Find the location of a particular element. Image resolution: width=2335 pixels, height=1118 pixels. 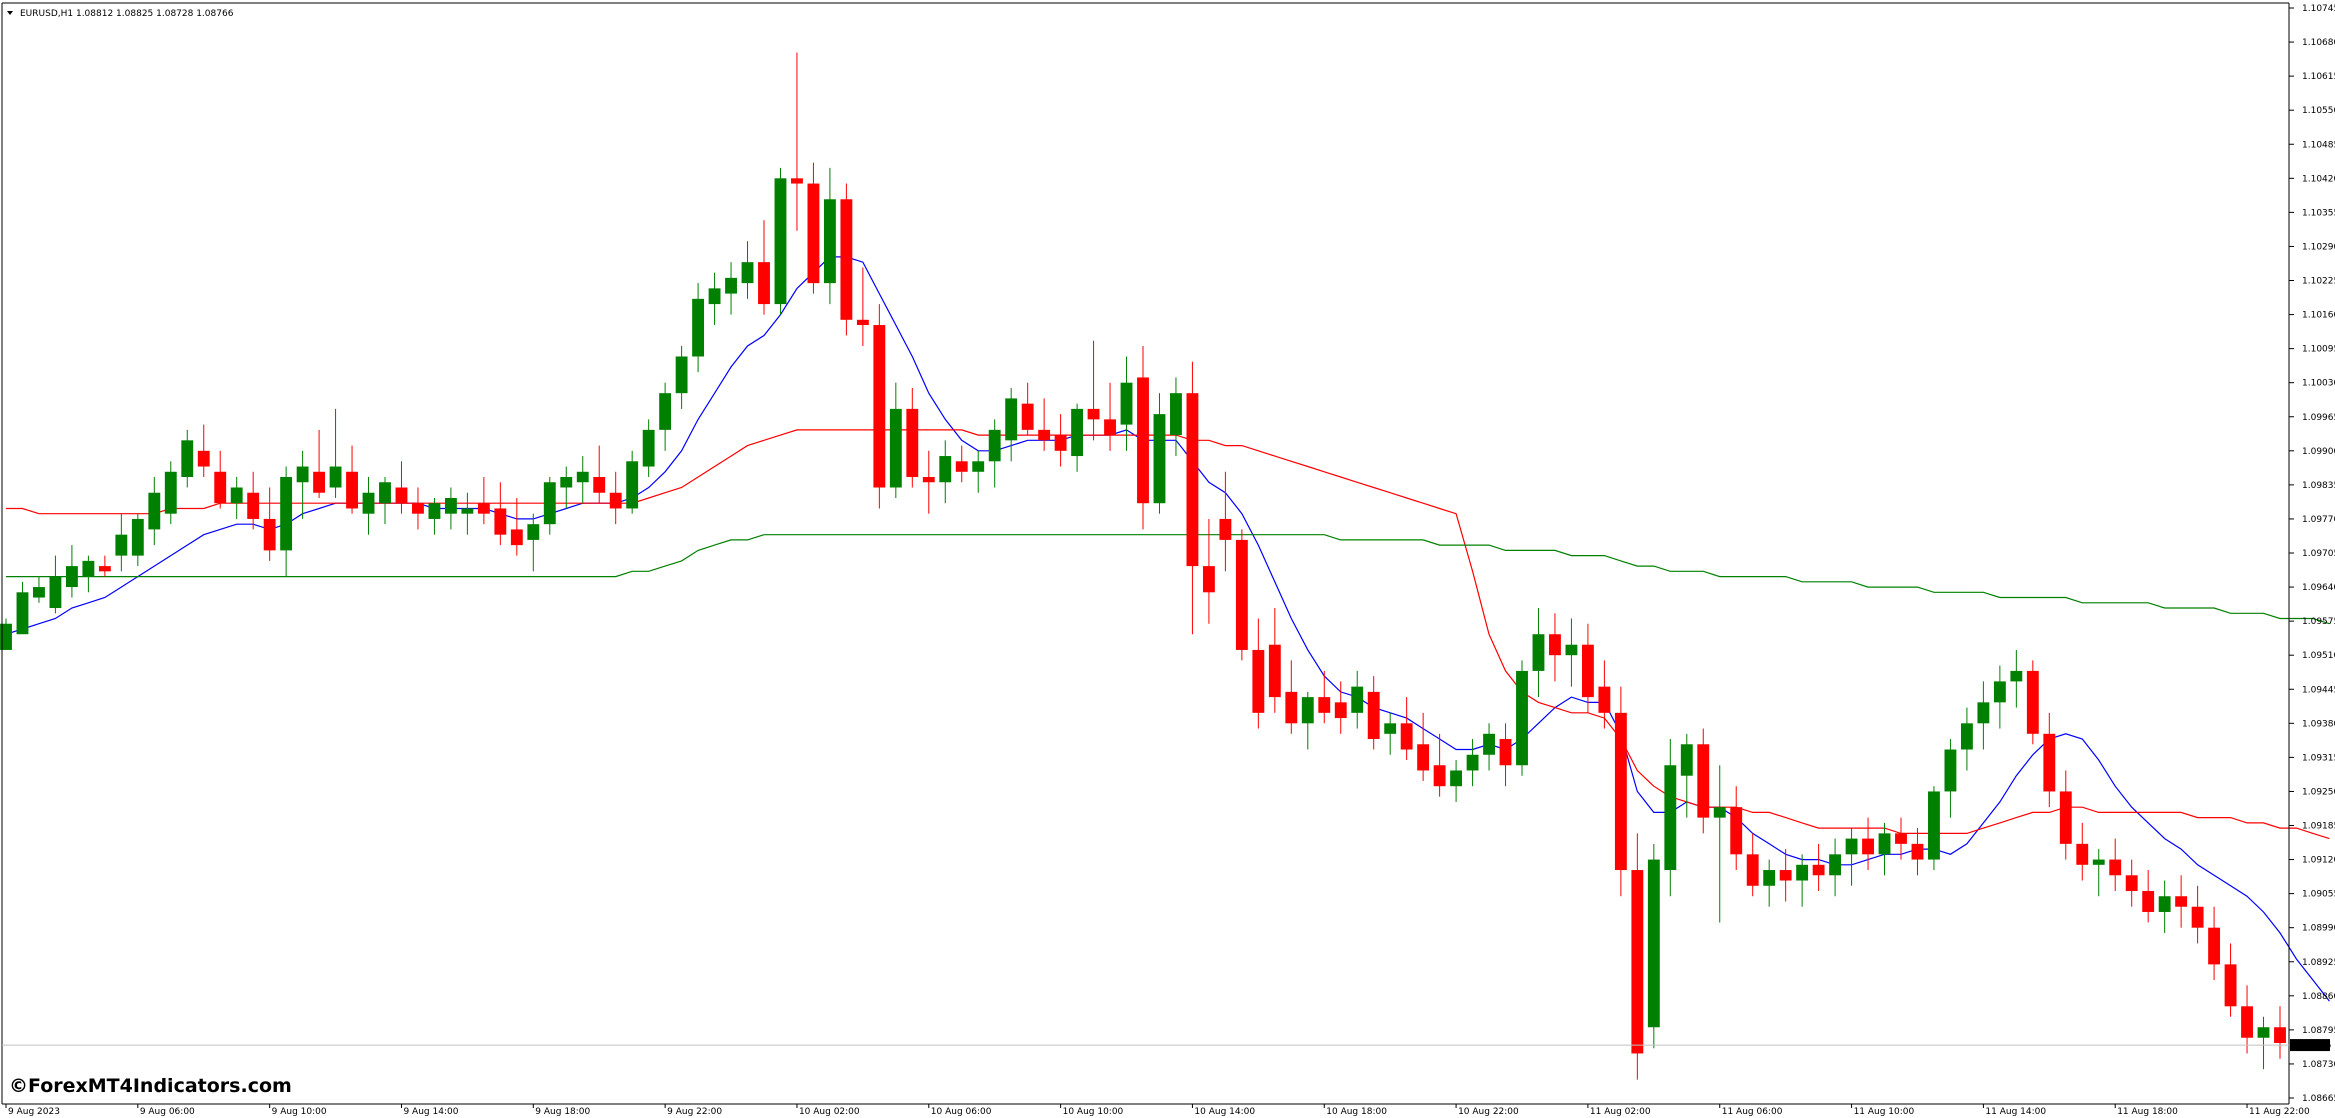

time-tick-label: 10 Aug 22:00 is located at coordinates (1488, 1112).